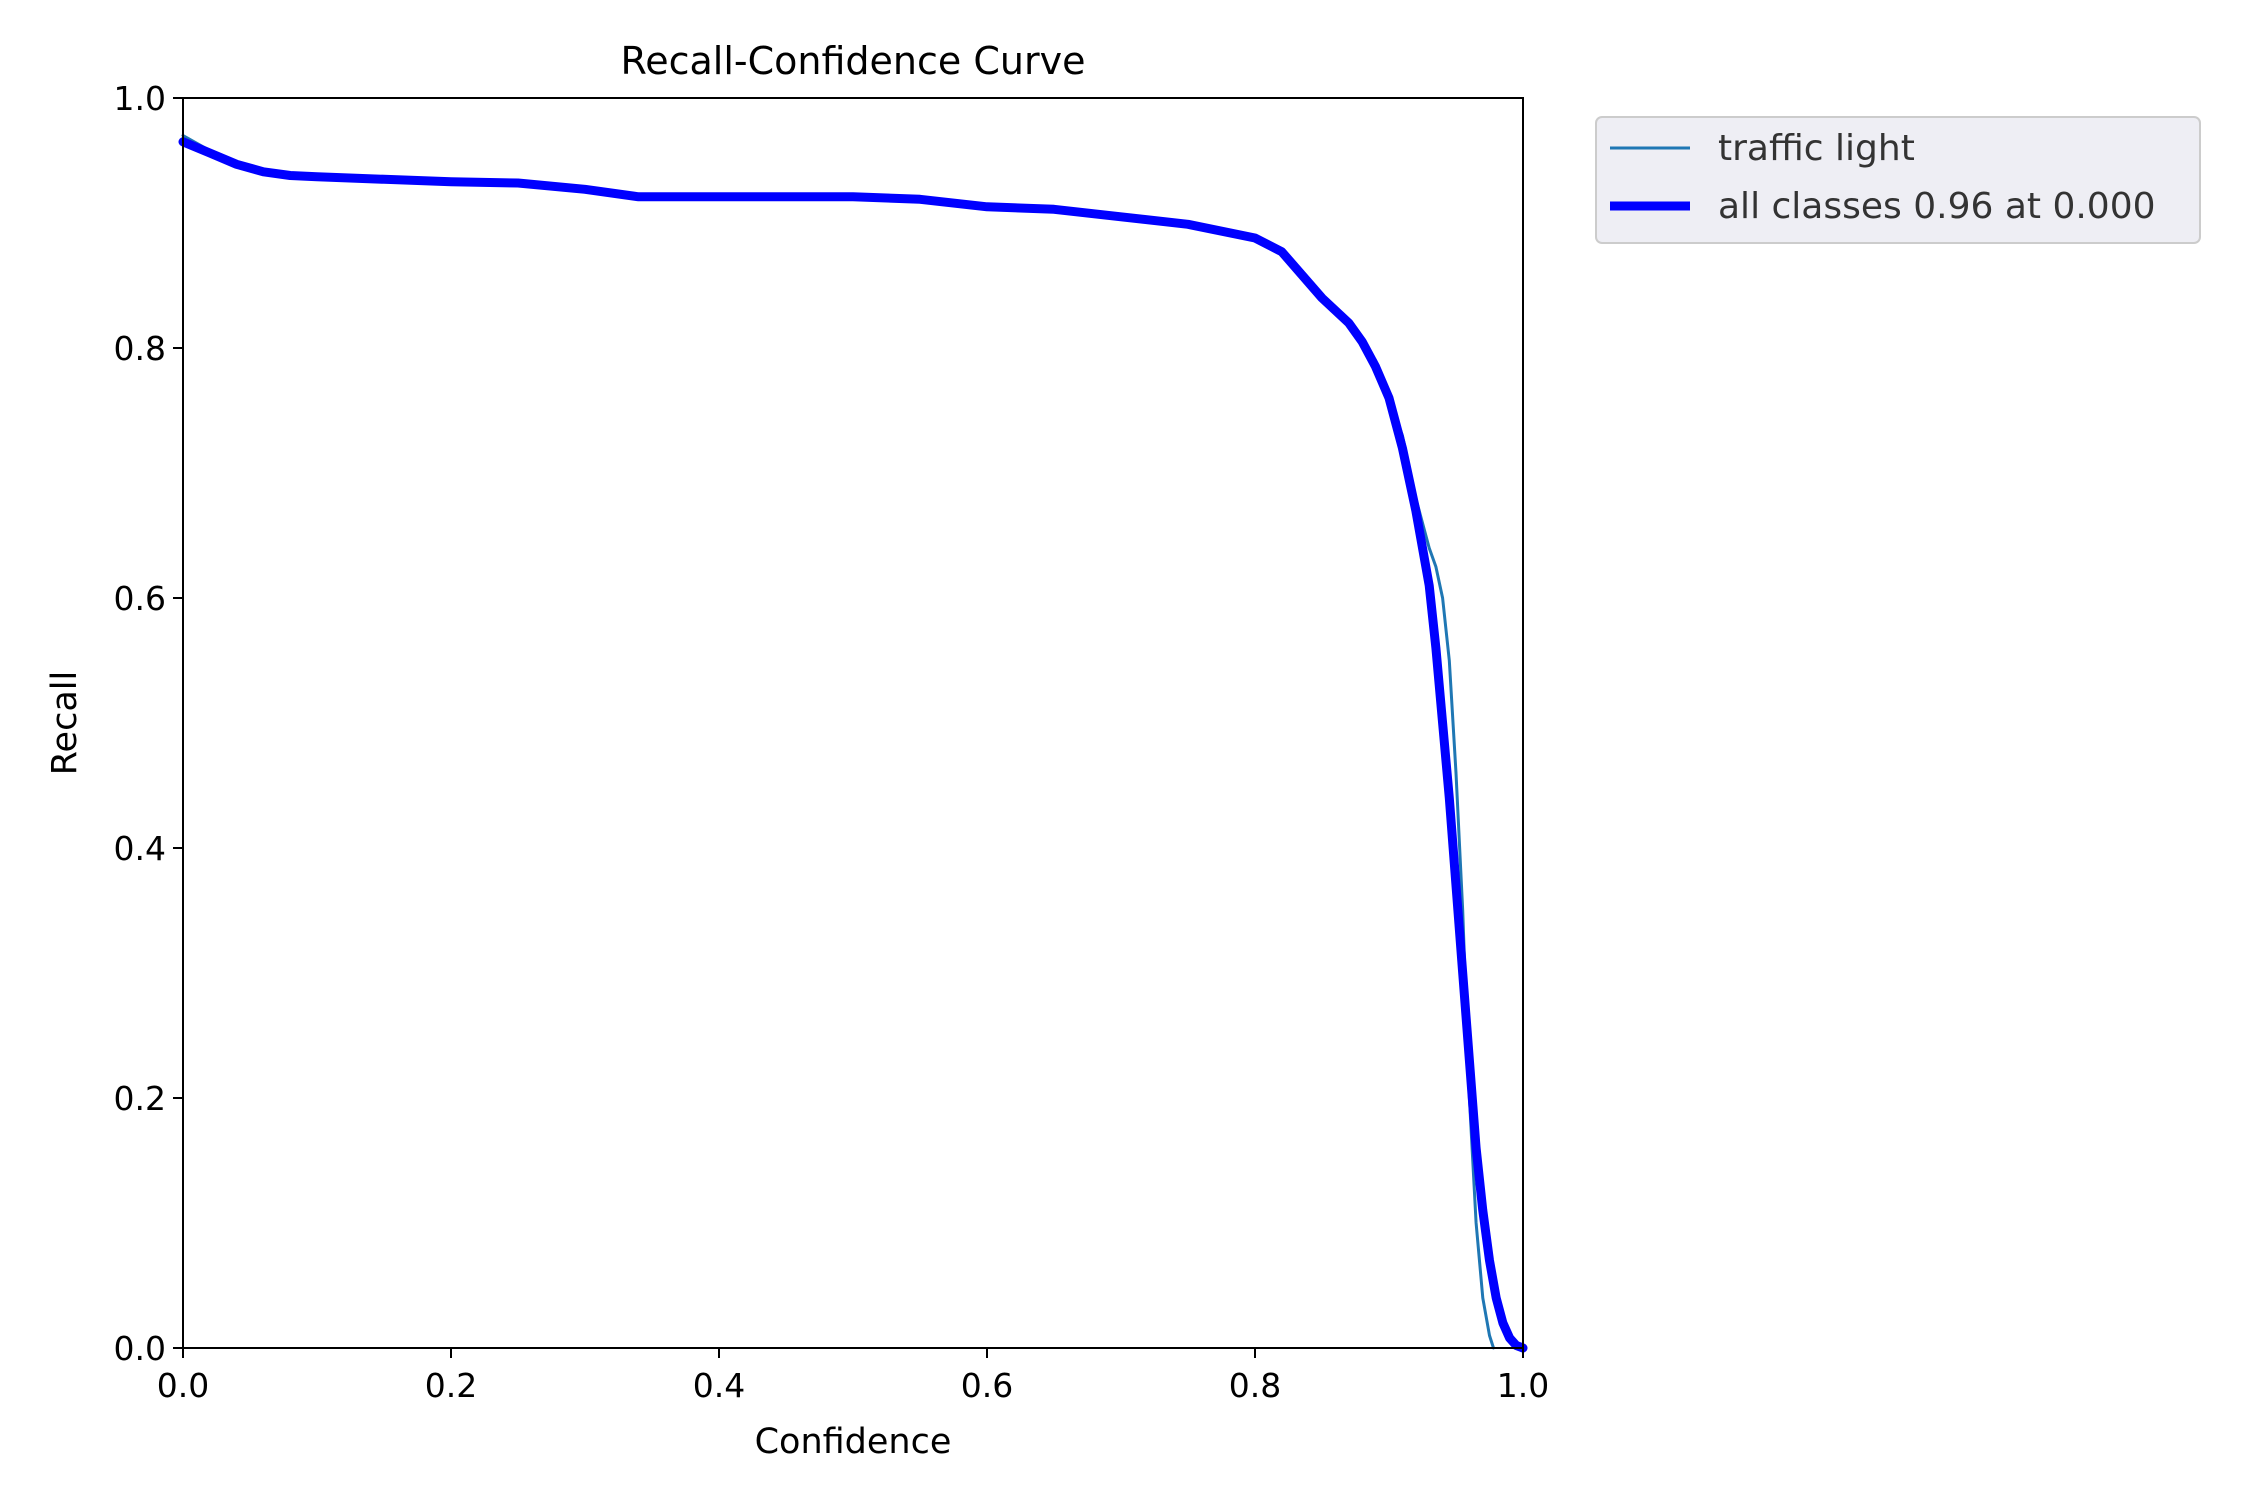 This screenshot has height=1500, width=2250. Describe the element at coordinates (65, 723) in the screenshot. I see `y-axis-label: Recall` at that location.